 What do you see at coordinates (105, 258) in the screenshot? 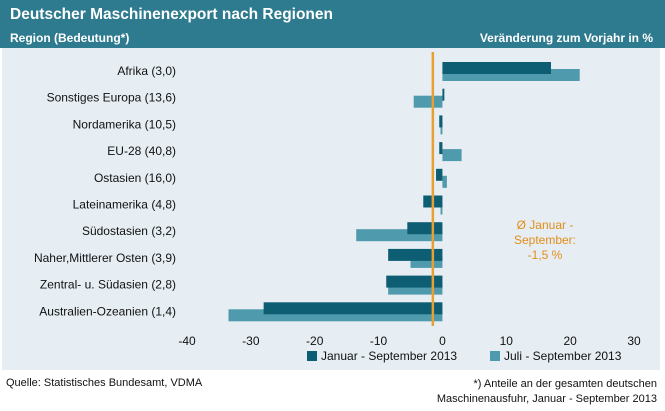
I see `category-label: Naher,Mittlerer Osten (3,9)` at bounding box center [105, 258].